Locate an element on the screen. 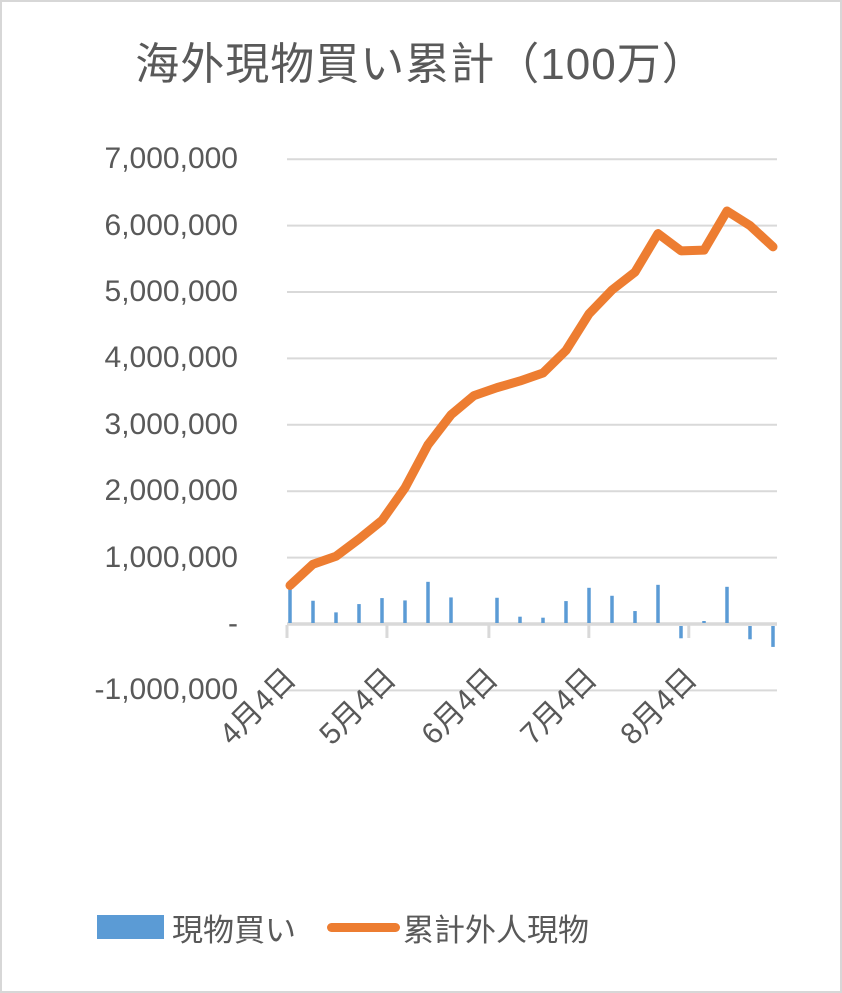  y-axis-label: 5,000,000 is located at coordinates (171, 291).